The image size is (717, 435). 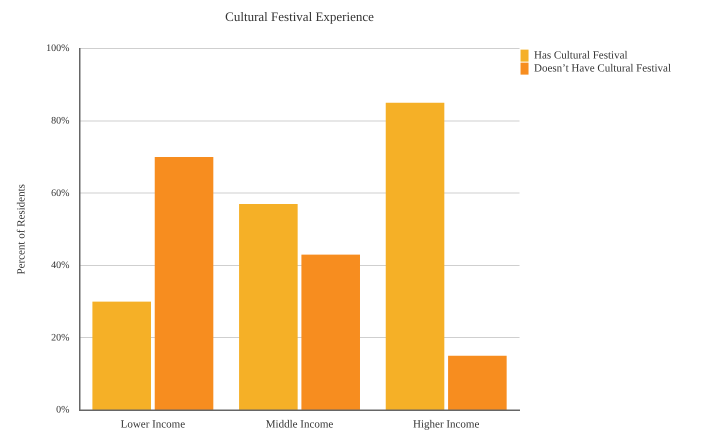 I want to click on y-tick-label: 100%, so click(x=58, y=48).